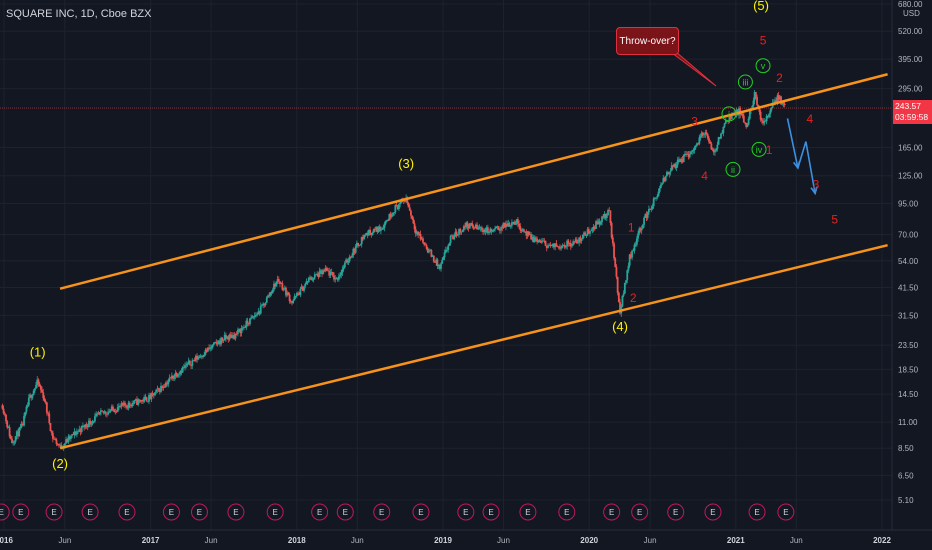 Image resolution: width=932 pixels, height=550 pixels. What do you see at coordinates (466, 540) in the screenshot?
I see `time-axis` at bounding box center [466, 540].